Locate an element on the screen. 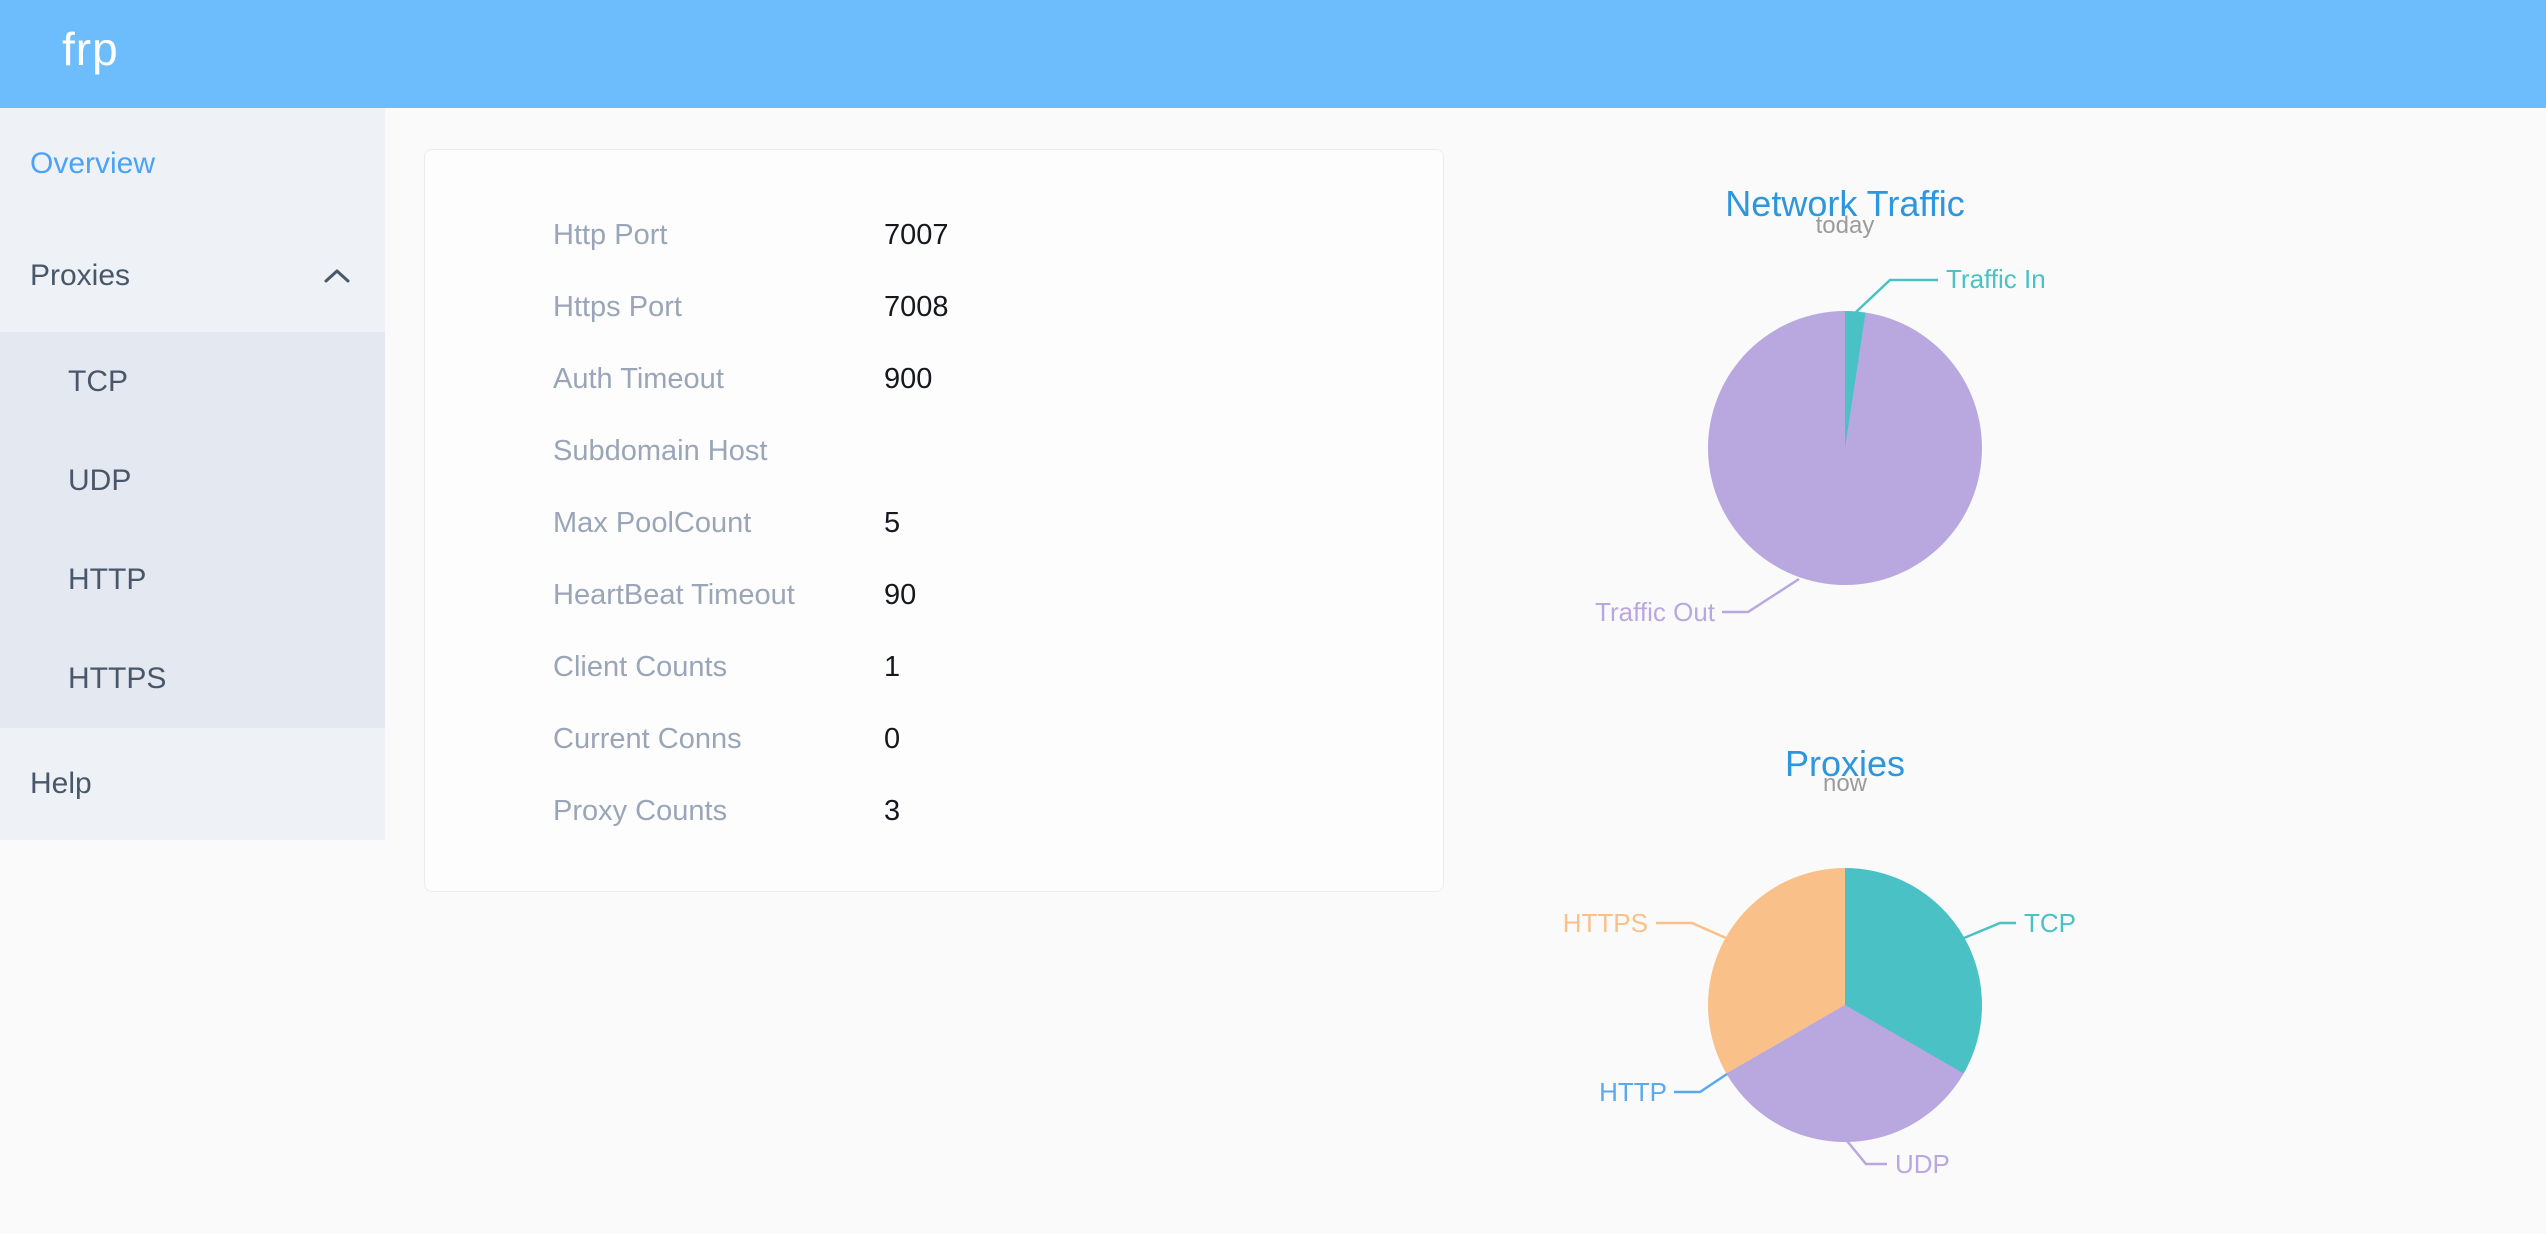 This screenshot has width=2546, height=1234. proxies-chart-title: Proxies is located at coordinates (1845, 763).